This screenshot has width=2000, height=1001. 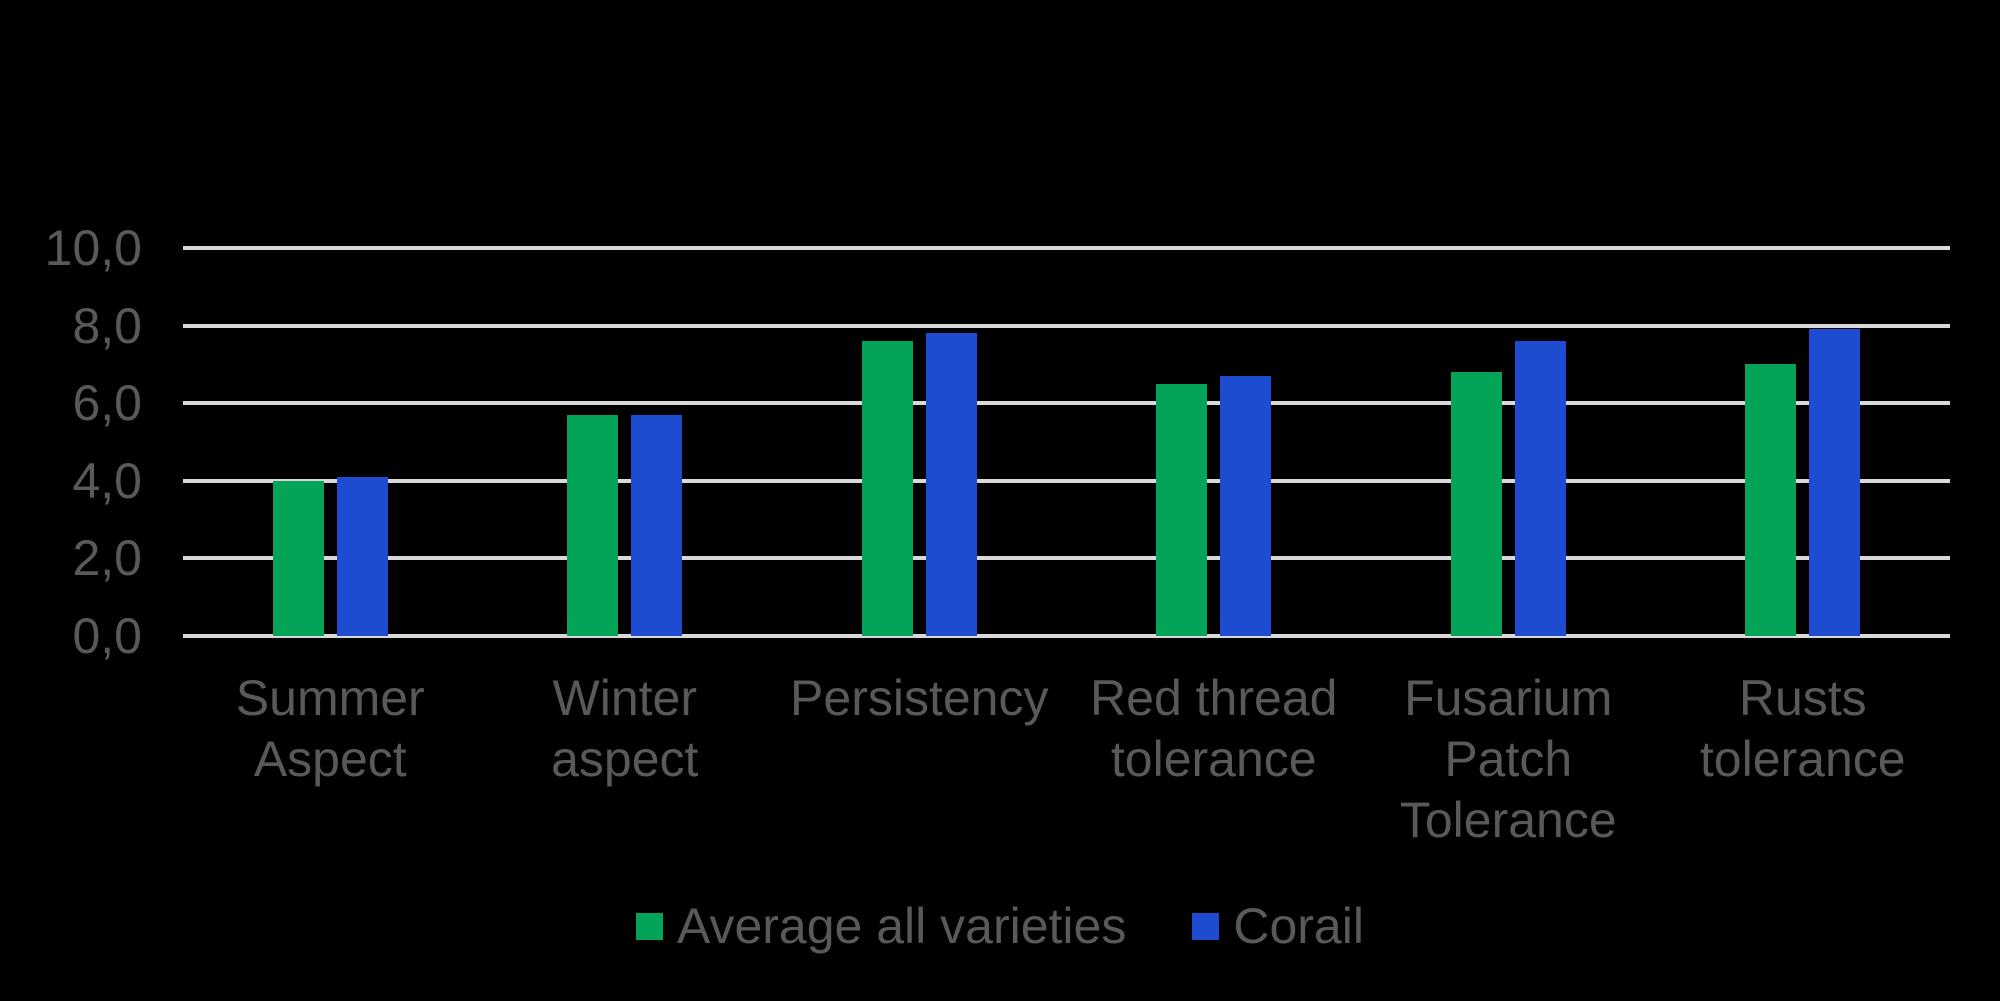 I want to click on x-category-label-6: Rusts tolerance, so click(x=1802, y=728).